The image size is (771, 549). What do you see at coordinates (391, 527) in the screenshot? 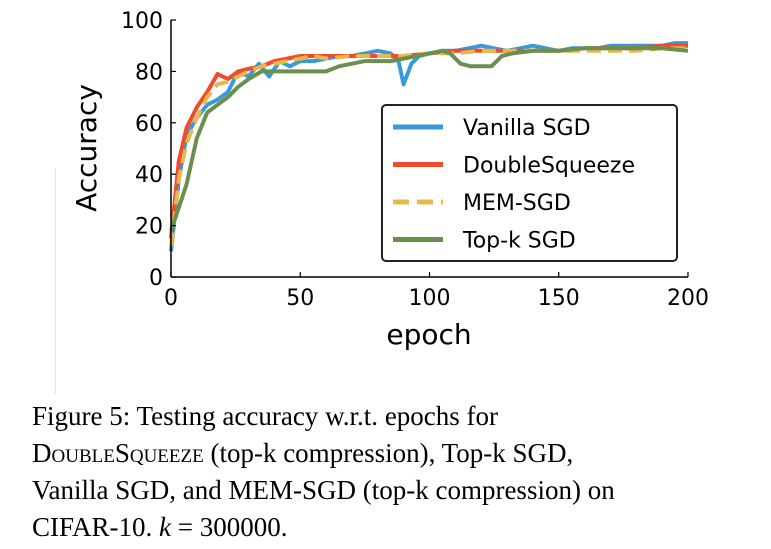
I see `caption-line-4: CIFAR-10. k = 300000.` at bounding box center [391, 527].